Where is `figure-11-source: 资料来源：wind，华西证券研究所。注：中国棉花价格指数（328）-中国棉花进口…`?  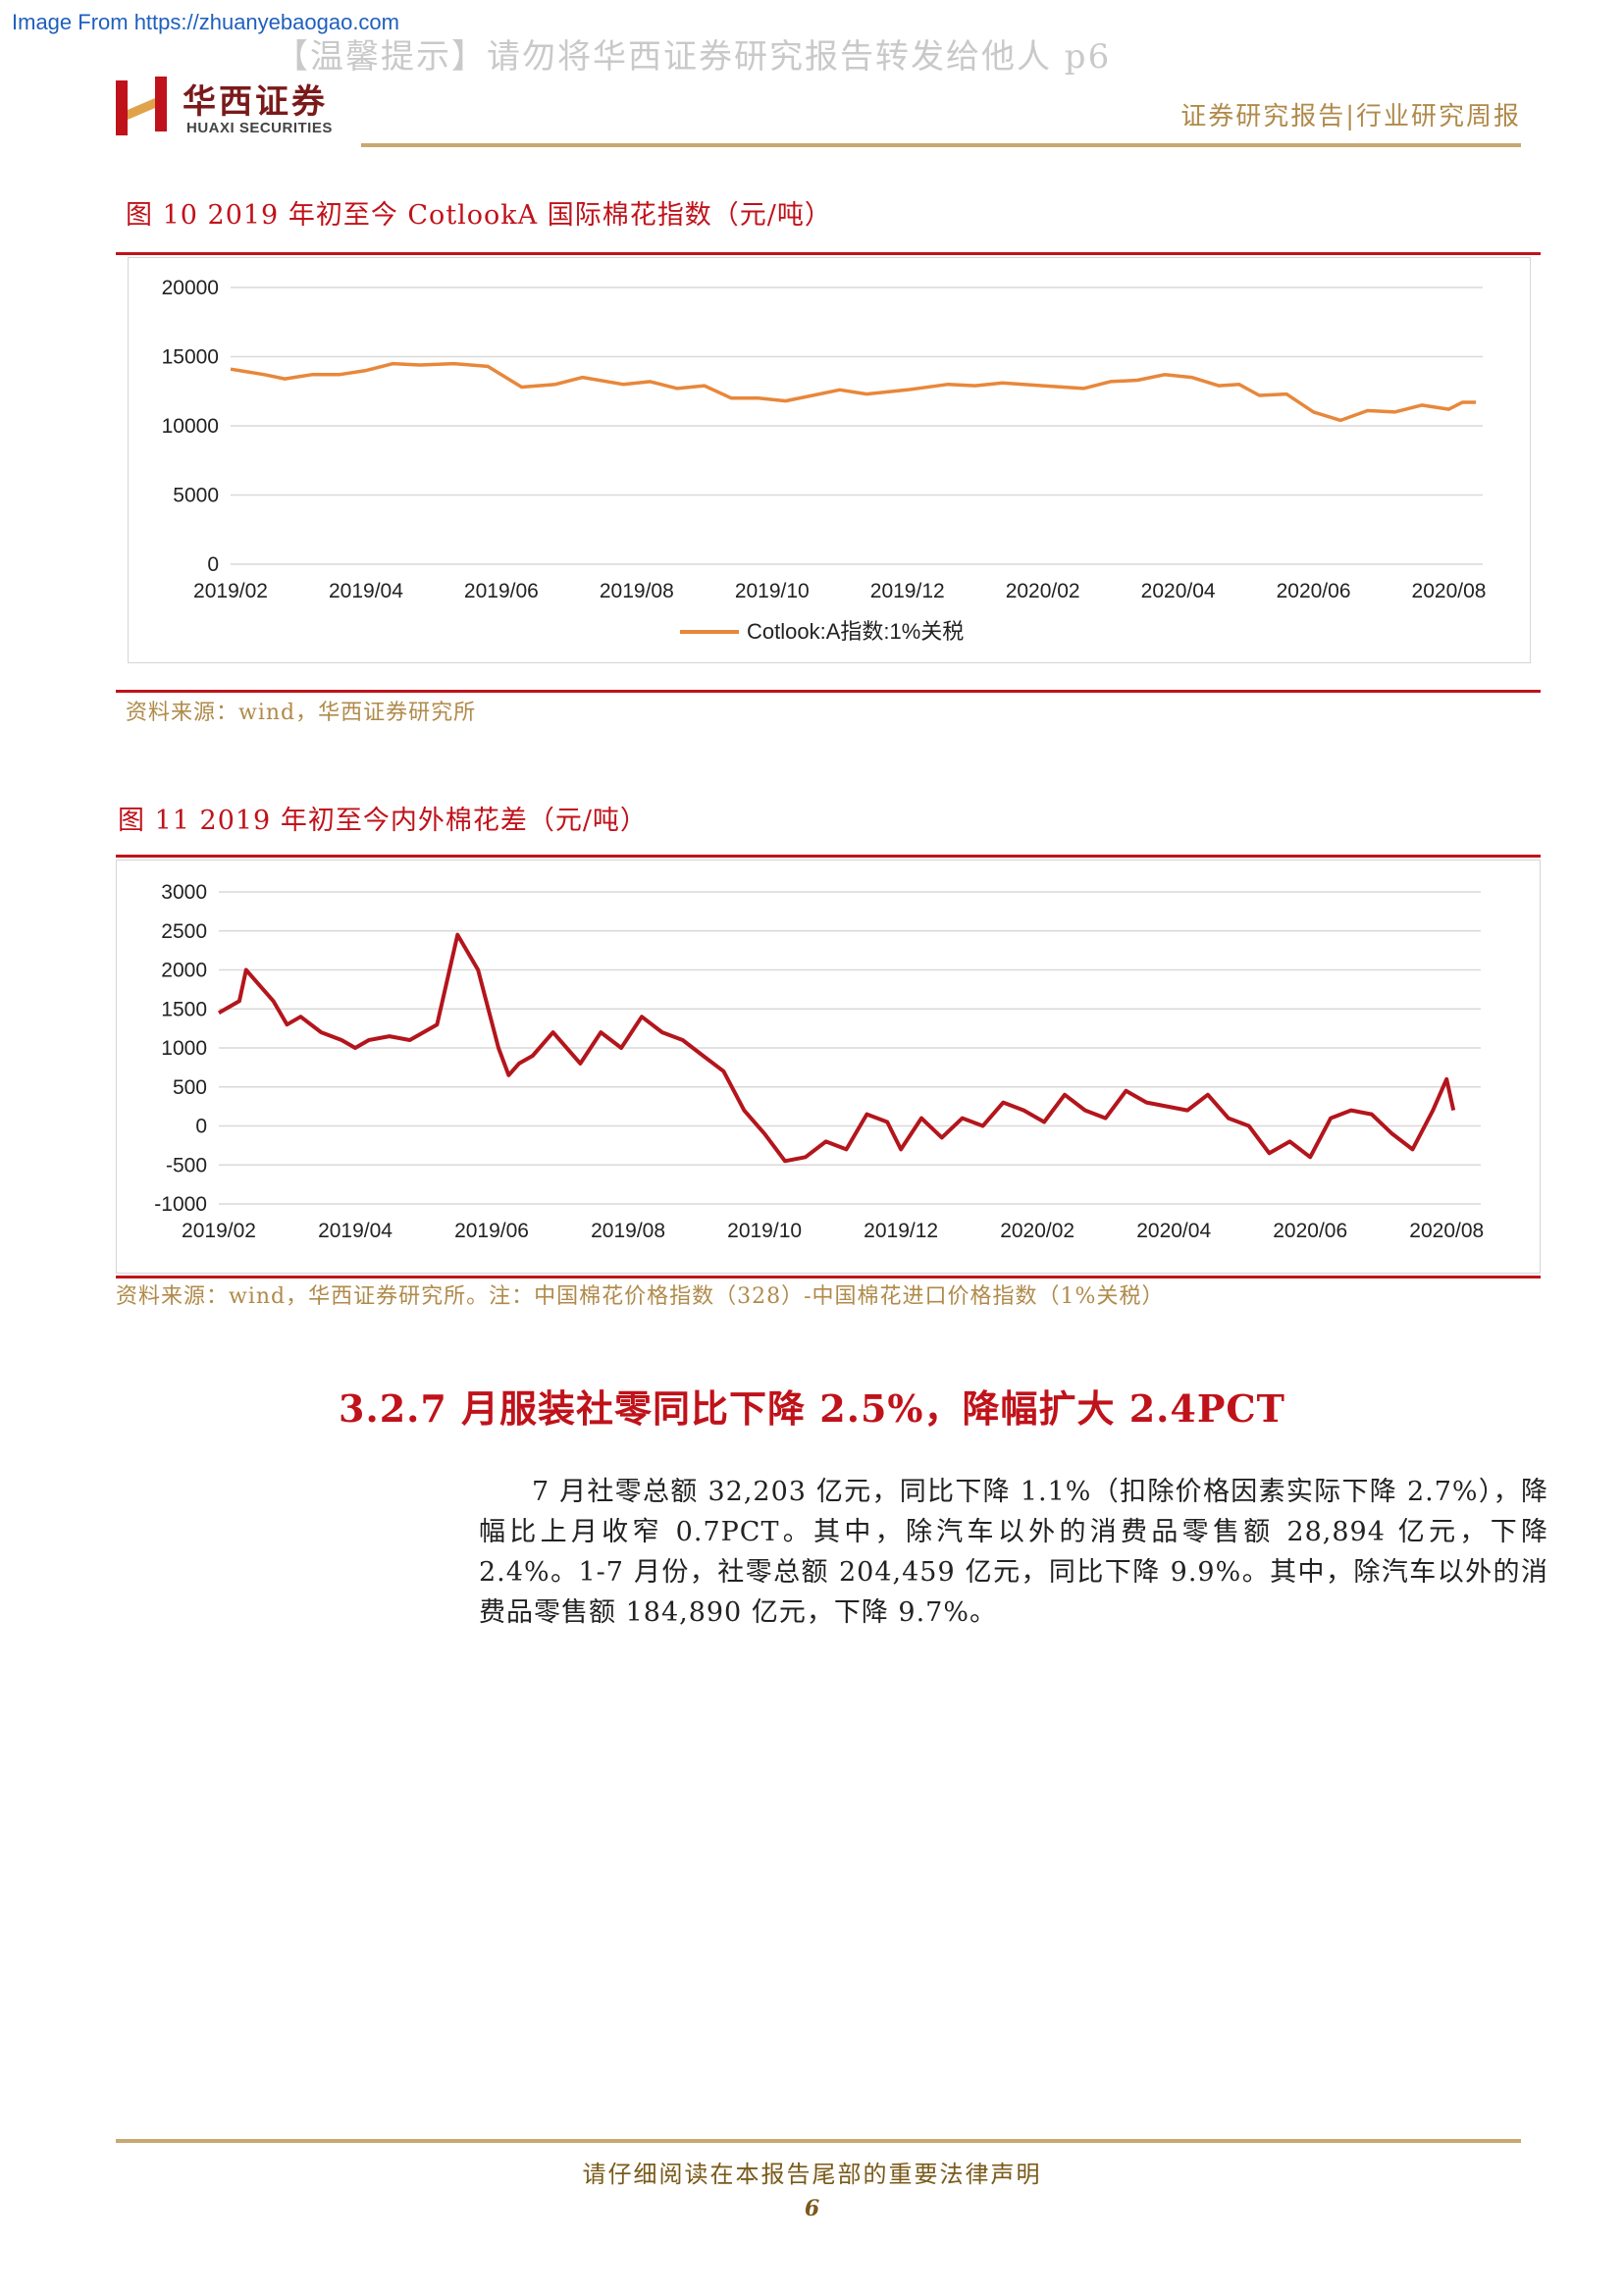 figure-11-source: 资料来源：wind，华西证券研究所。注：中国棉花价格指数（328）-中国棉花进口… is located at coordinates (640, 1296).